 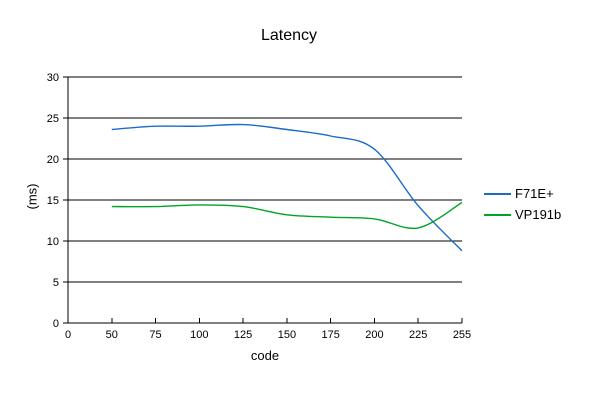 What do you see at coordinates (287, 335) in the screenshot?
I see `x-tick-label: 150` at bounding box center [287, 335].